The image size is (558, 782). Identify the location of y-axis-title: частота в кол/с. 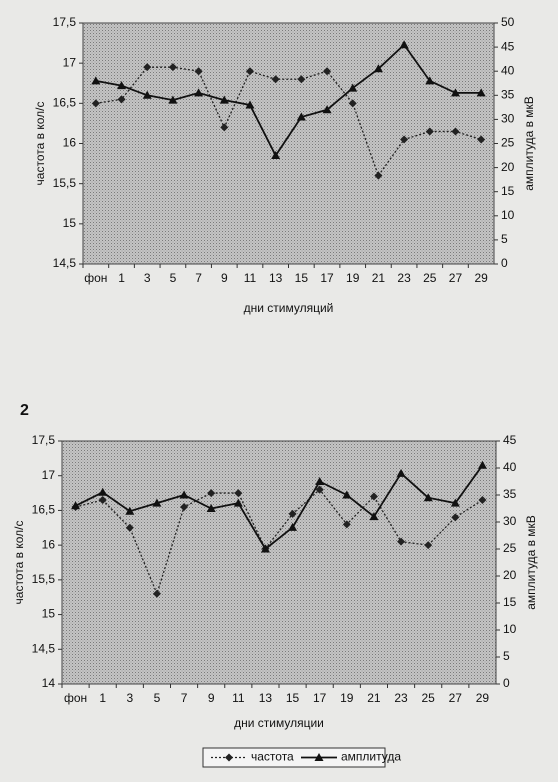
(19, 563).